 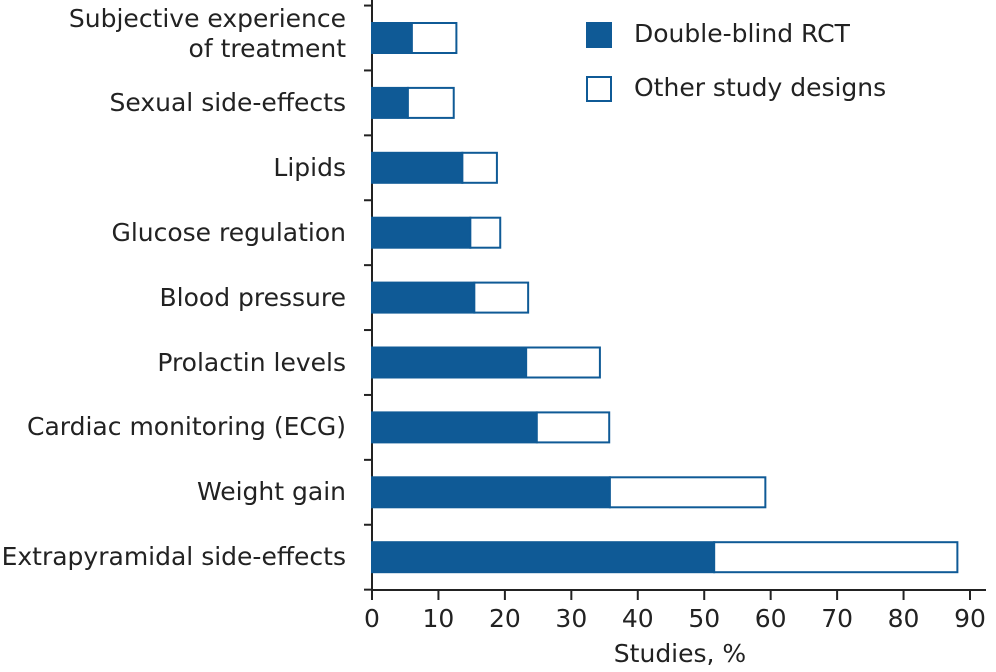 What do you see at coordinates (742, 33) in the screenshot?
I see `legend-label: Double-blind RCT` at bounding box center [742, 33].